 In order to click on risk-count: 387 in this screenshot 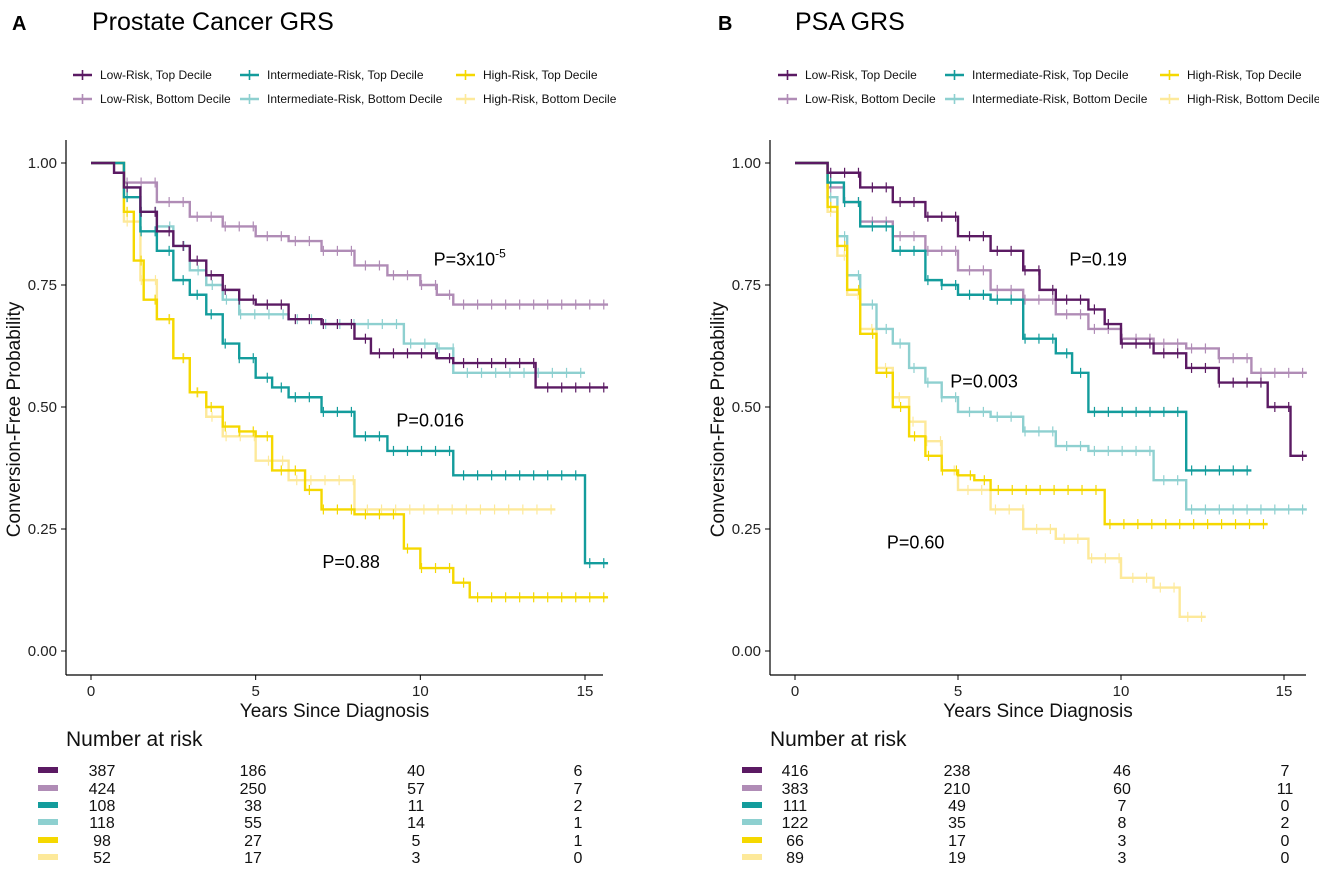, I will do `click(102, 771)`.